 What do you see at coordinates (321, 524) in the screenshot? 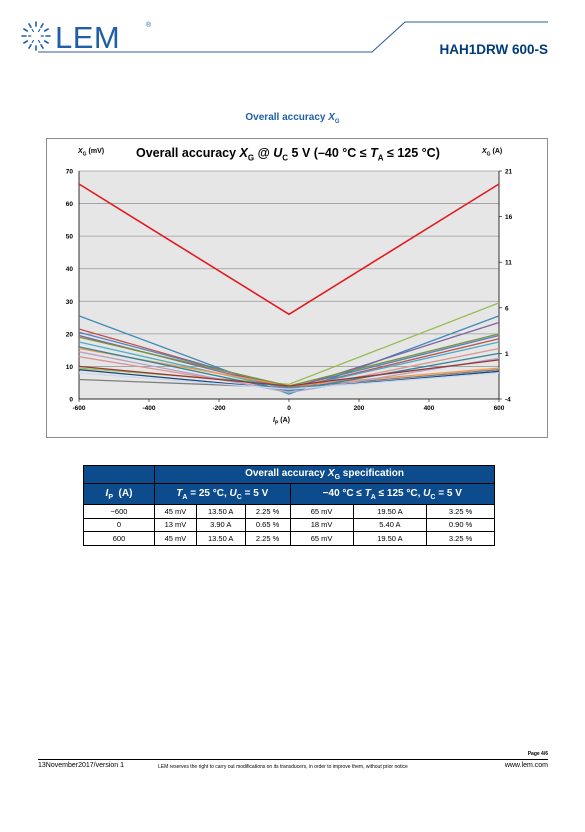
I see `table-cell: 18 mV` at bounding box center [321, 524].